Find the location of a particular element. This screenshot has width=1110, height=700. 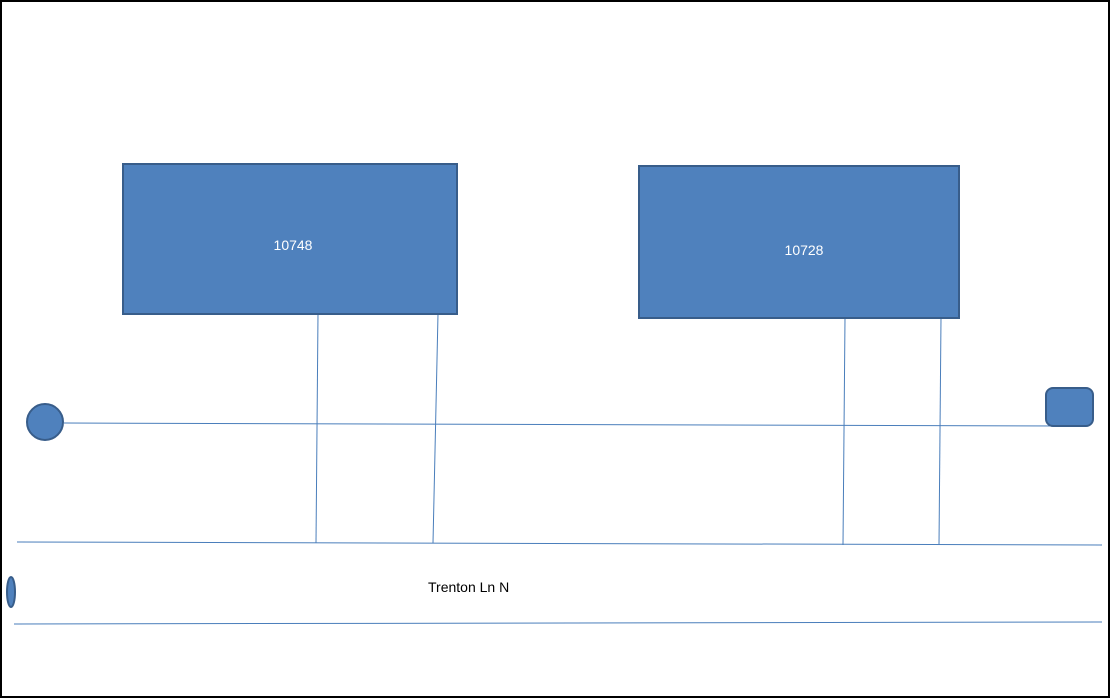

building-10748-label: 10748 is located at coordinates (293, 245).